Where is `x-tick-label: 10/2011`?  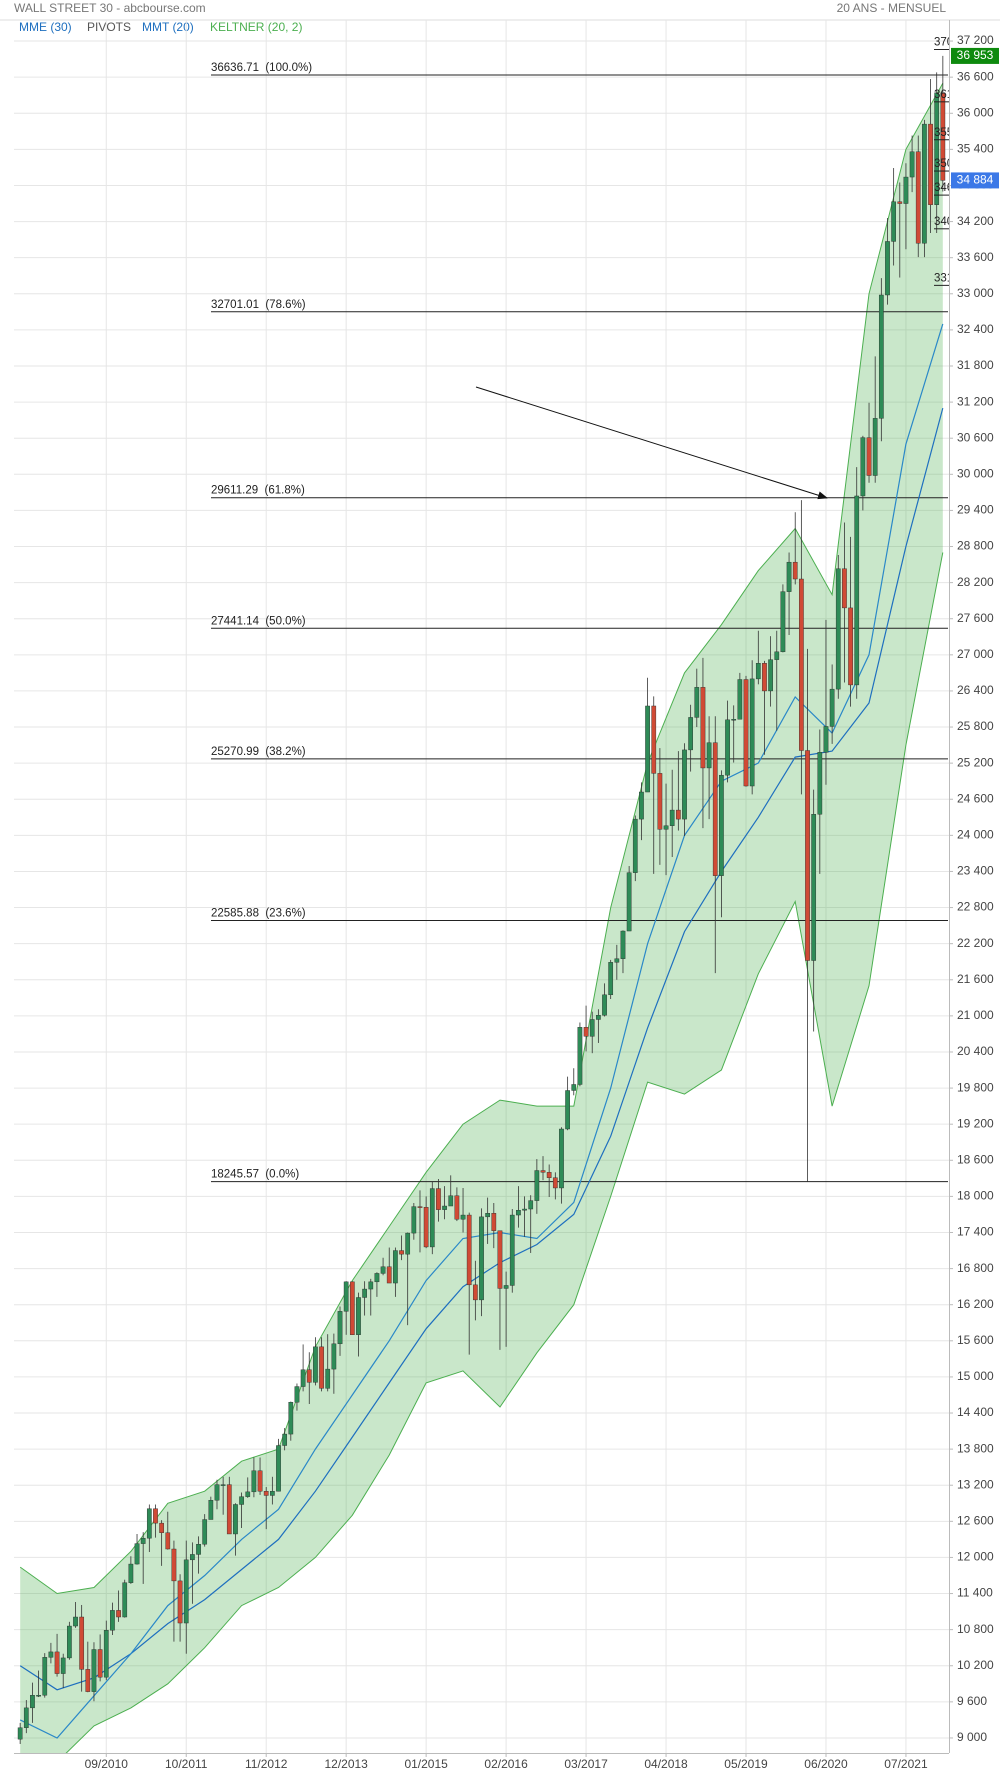 x-tick-label: 10/2011 is located at coordinates (186, 1764).